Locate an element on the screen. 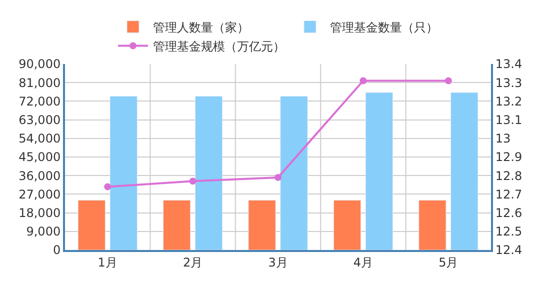 The width and height of the screenshot is (541, 281). x-tick-label: 3月 is located at coordinates (278, 262).